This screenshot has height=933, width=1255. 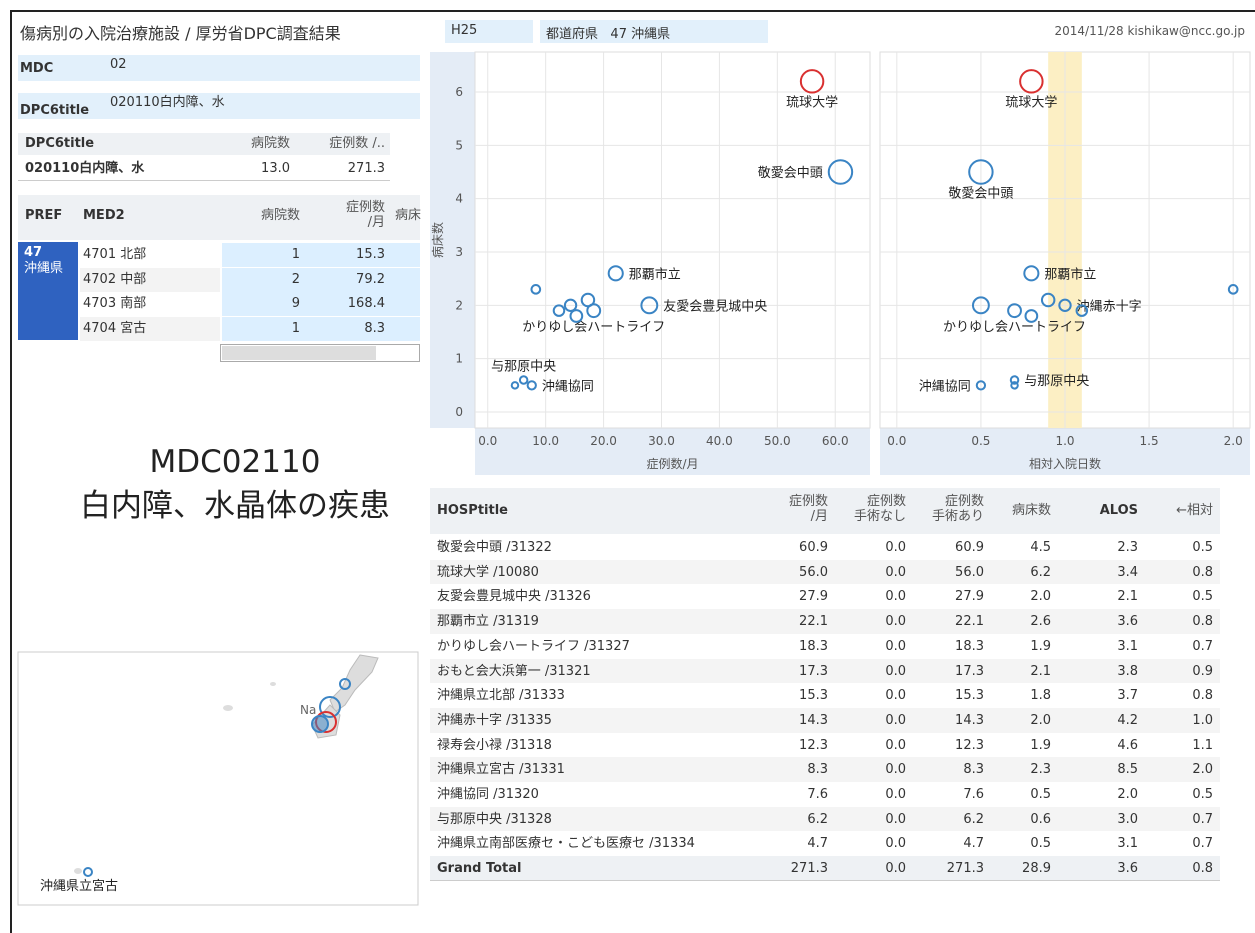 I want to click on total-row, so click(x=825, y=868).